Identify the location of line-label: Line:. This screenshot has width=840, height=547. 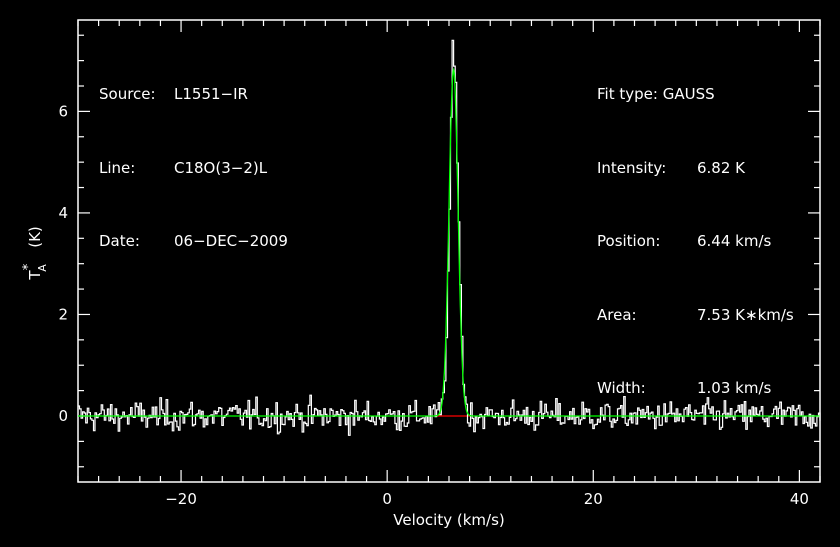
(117, 167).